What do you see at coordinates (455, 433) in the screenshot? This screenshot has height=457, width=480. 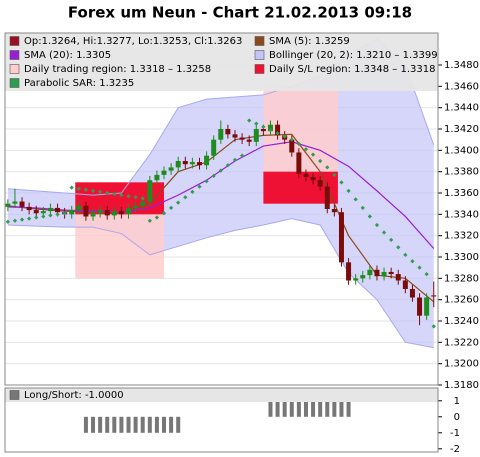 I see `y-tick-label: -1` at bounding box center [455, 433].